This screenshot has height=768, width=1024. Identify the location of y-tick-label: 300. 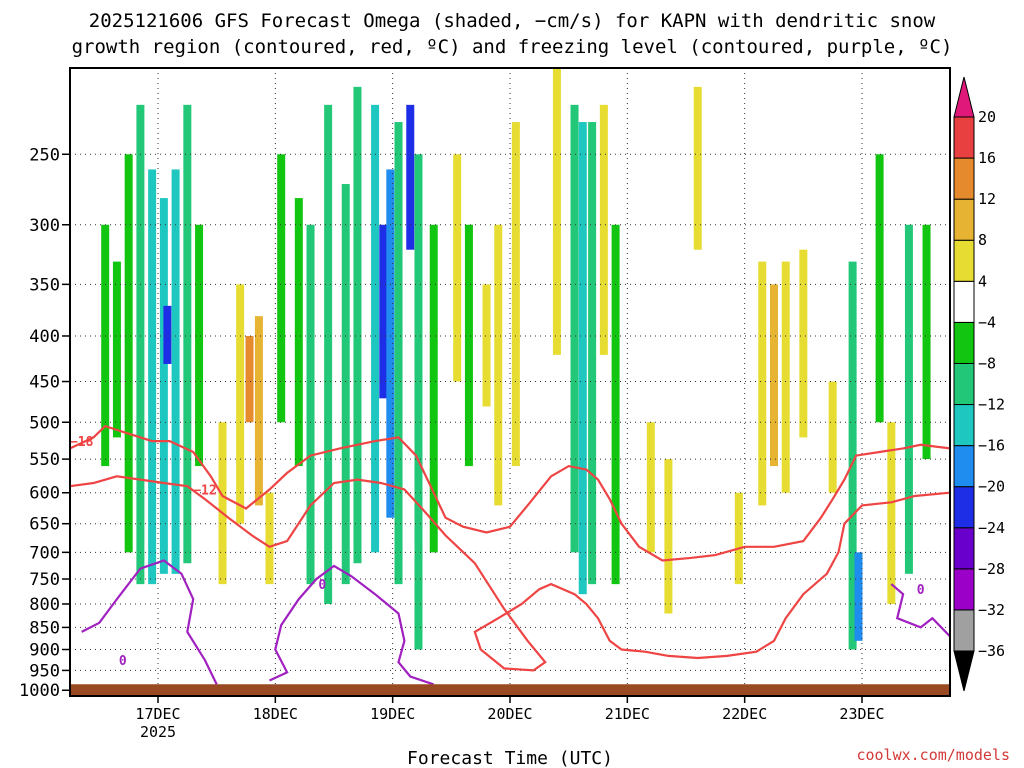
(44, 226).